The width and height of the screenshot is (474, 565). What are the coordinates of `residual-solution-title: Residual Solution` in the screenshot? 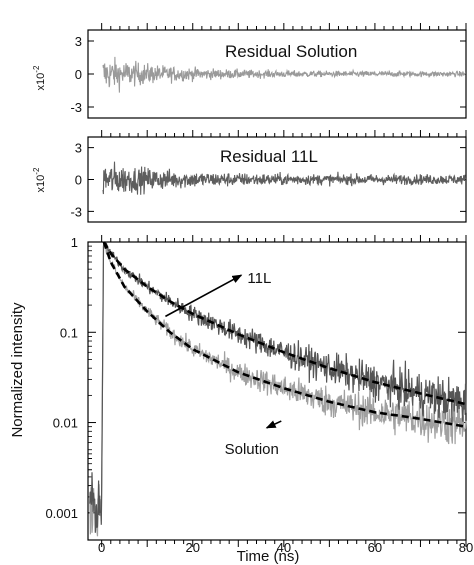 It's located at (291, 51).